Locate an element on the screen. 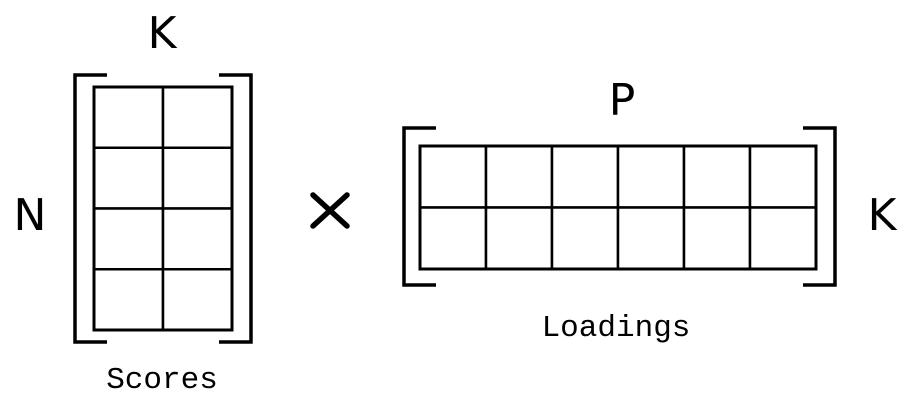 This screenshot has height=406, width=903. loadings-cell-r1-c1 is located at coordinates (453, 176).